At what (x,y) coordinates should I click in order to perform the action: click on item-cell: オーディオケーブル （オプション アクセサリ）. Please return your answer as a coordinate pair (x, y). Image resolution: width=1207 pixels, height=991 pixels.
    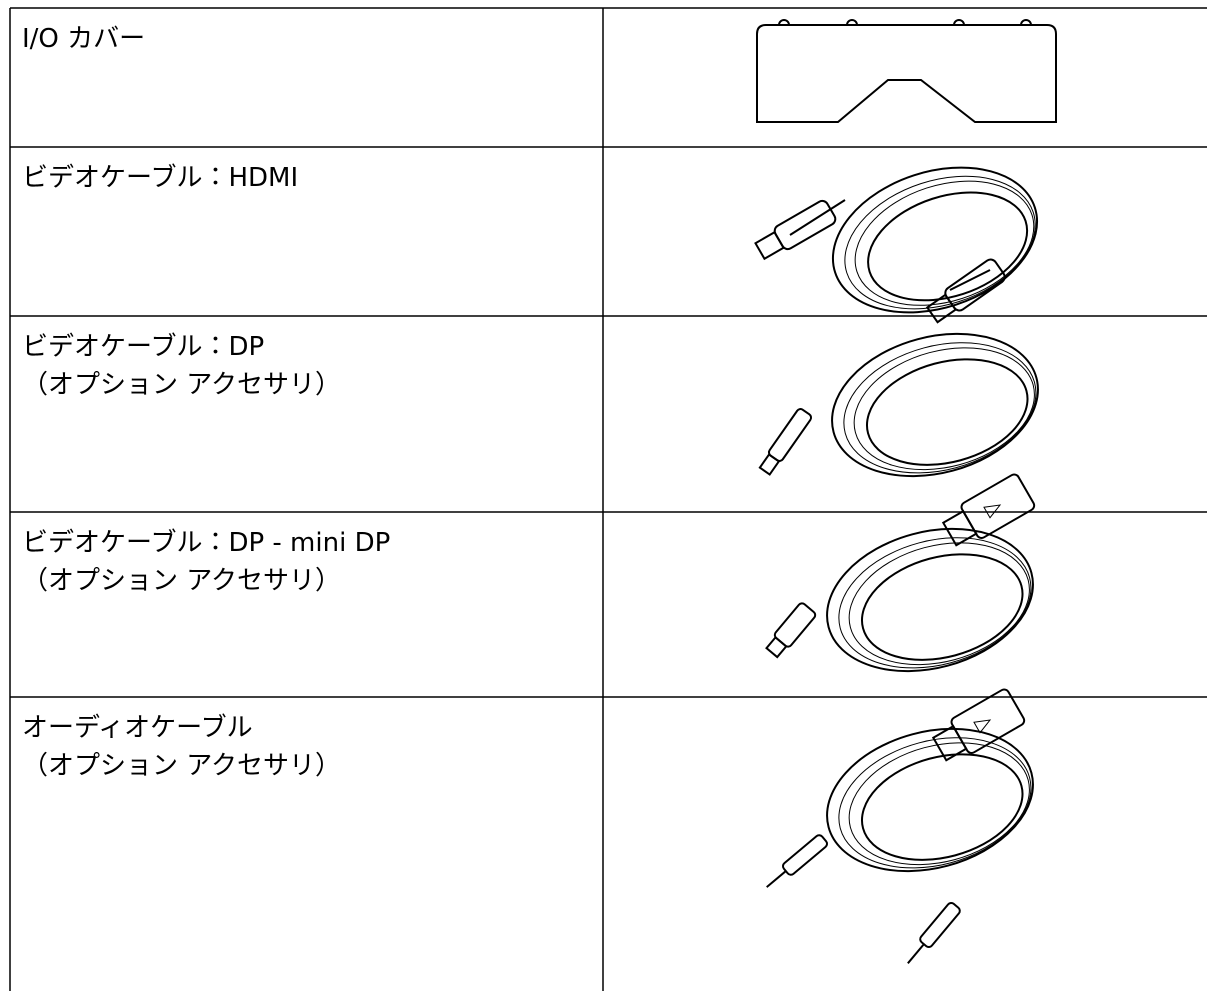
    Looking at the image, I should click on (306, 741).